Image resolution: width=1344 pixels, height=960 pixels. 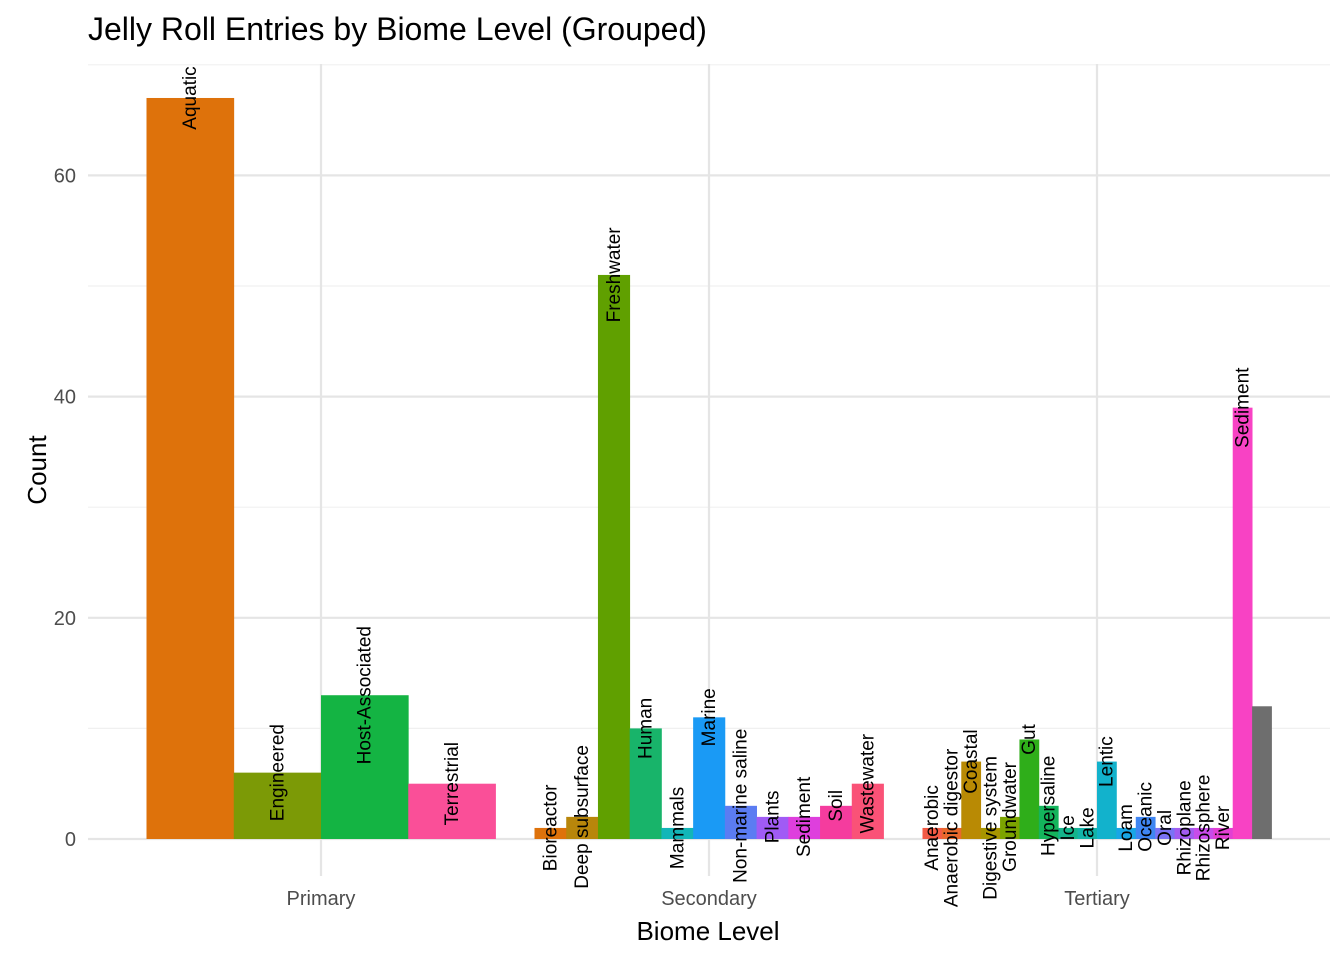 I want to click on bar-label: Coastal, so click(x=971, y=761).